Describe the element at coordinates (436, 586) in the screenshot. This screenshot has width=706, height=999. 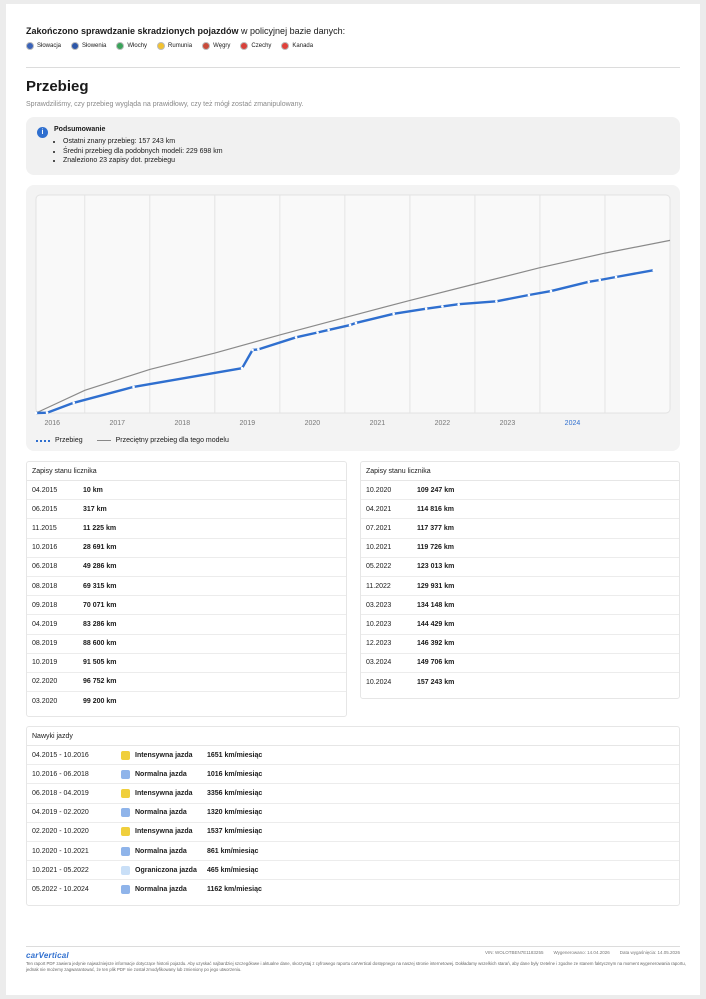
I see `record-mileage: 129 931 km` at that location.